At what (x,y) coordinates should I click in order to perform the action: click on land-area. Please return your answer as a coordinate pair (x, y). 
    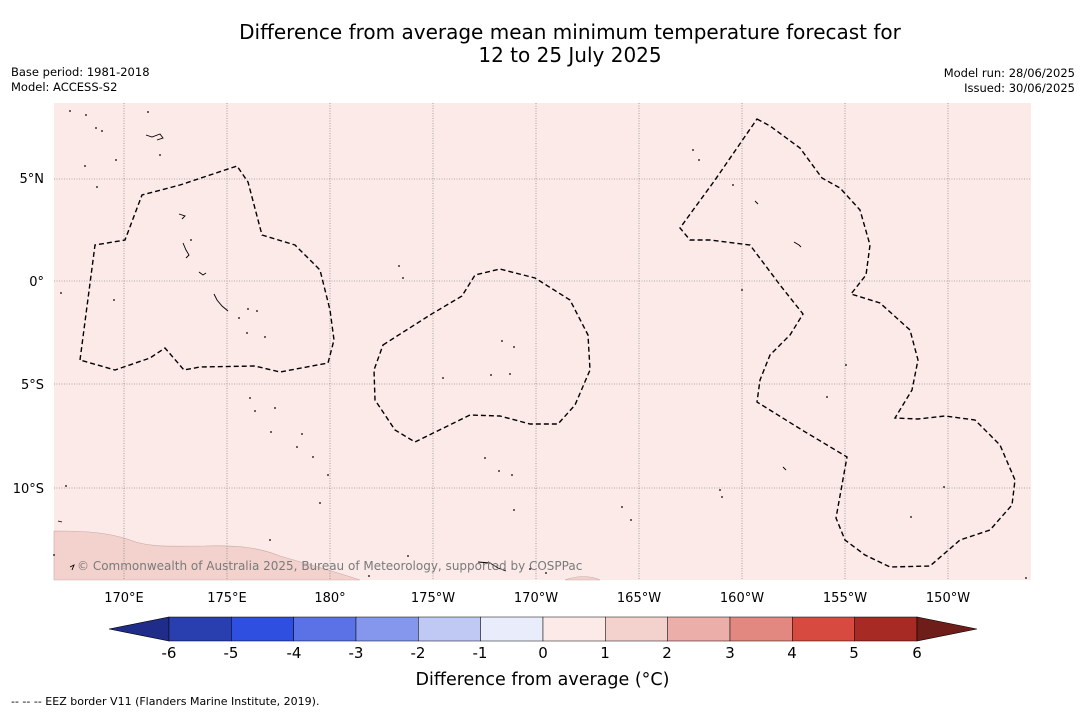
    Looking at the image, I should click on (207, 555).